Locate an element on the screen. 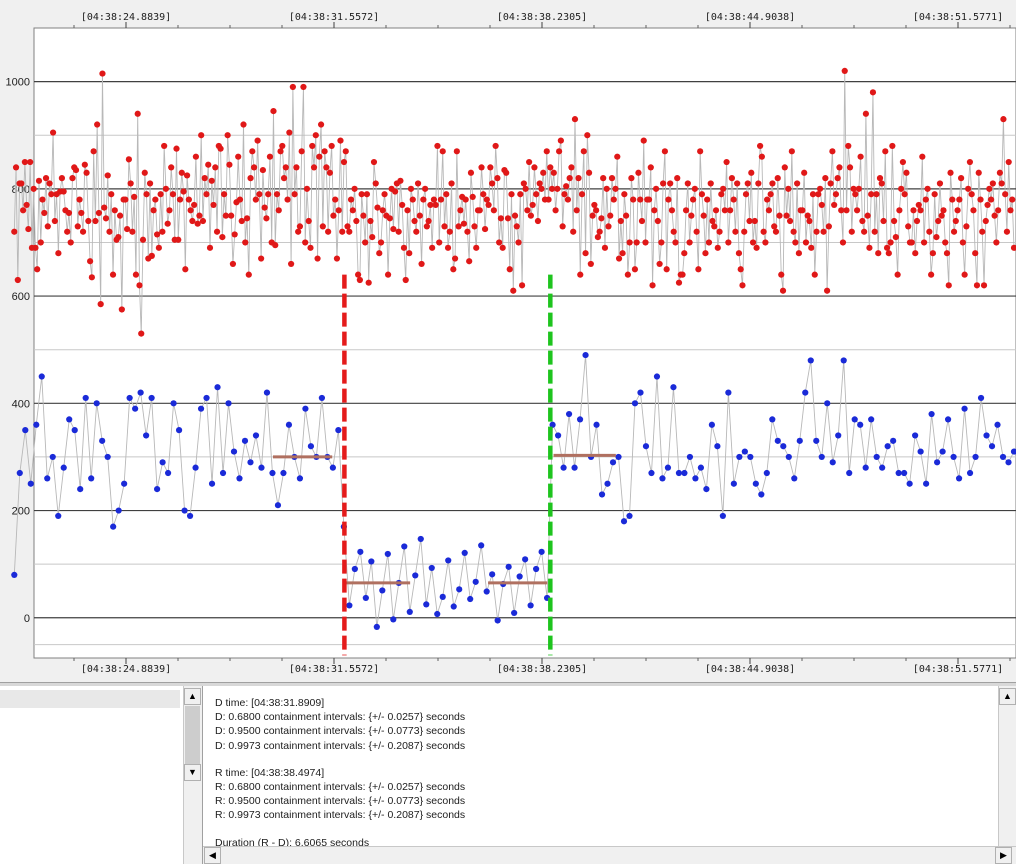 This screenshot has width=1016, height=864. right-scroll-up-icon: ▲ is located at coordinates (1007, 696).